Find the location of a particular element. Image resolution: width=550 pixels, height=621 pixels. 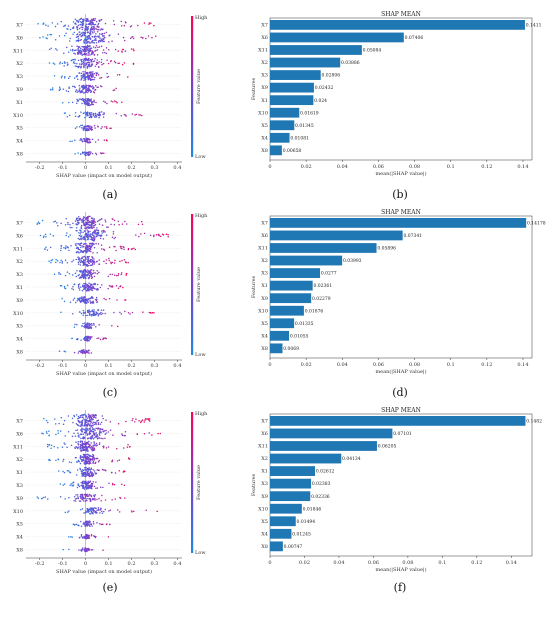

bar-value-label: 0.01055 is located at coordinates (299, 336).